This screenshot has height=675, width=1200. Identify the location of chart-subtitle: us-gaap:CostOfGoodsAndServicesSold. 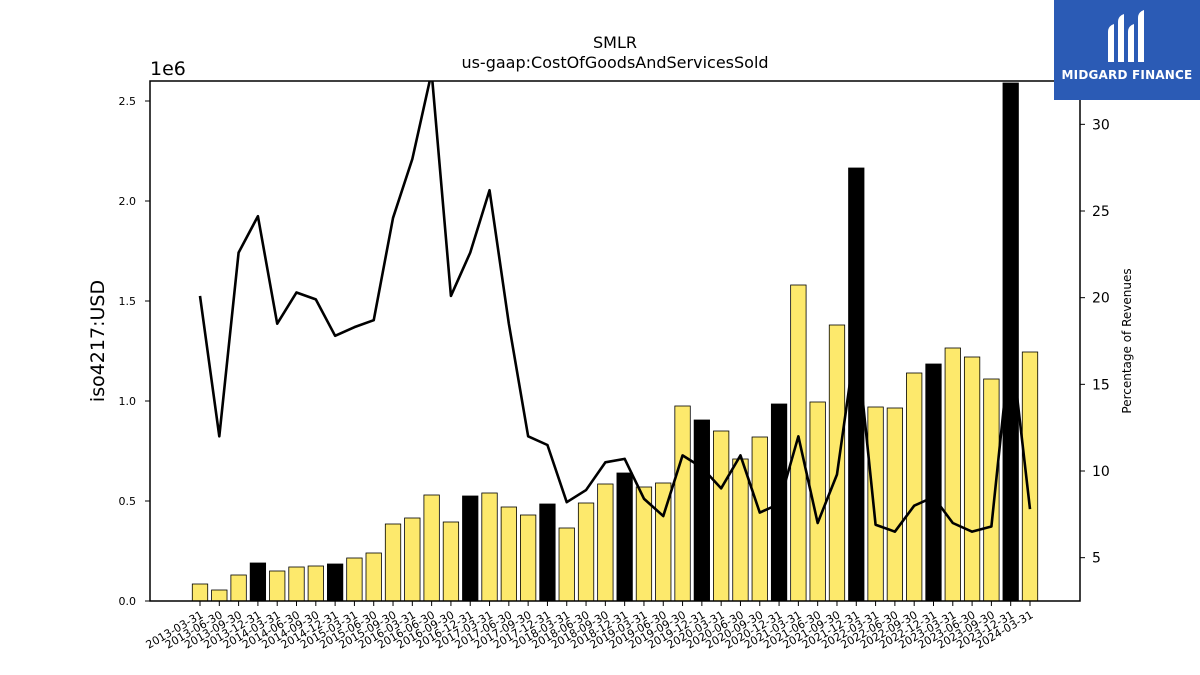
(614, 62).